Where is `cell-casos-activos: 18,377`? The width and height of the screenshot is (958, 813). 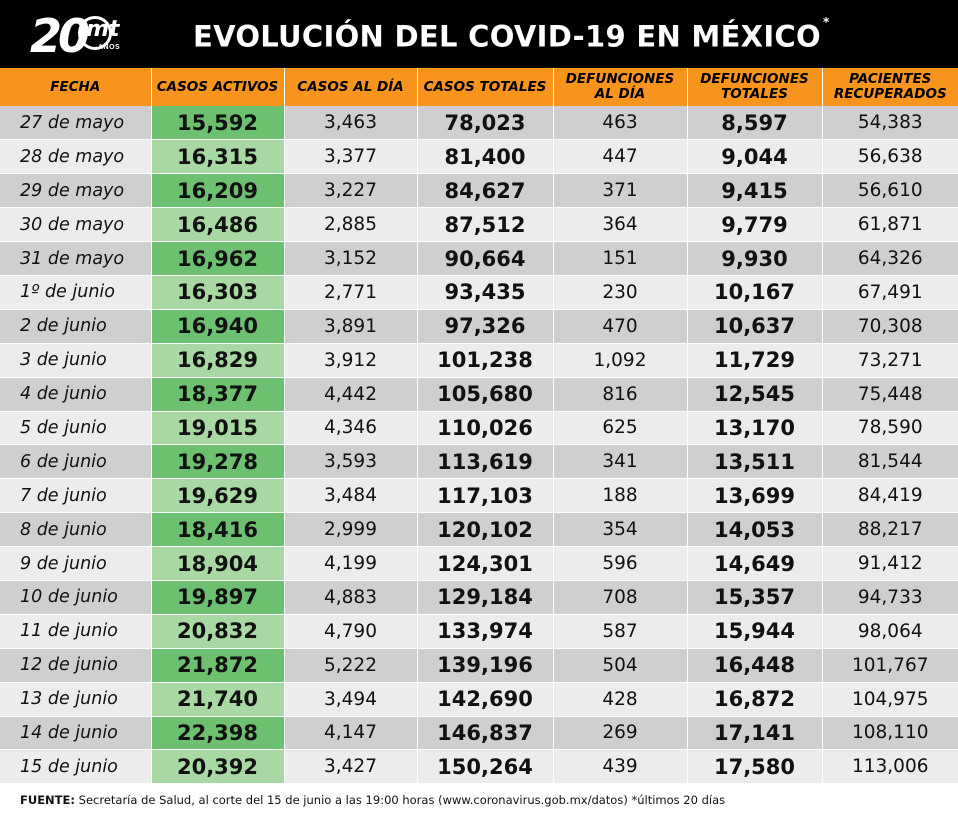
cell-casos-activos: 18,377 is located at coordinates (218, 394).